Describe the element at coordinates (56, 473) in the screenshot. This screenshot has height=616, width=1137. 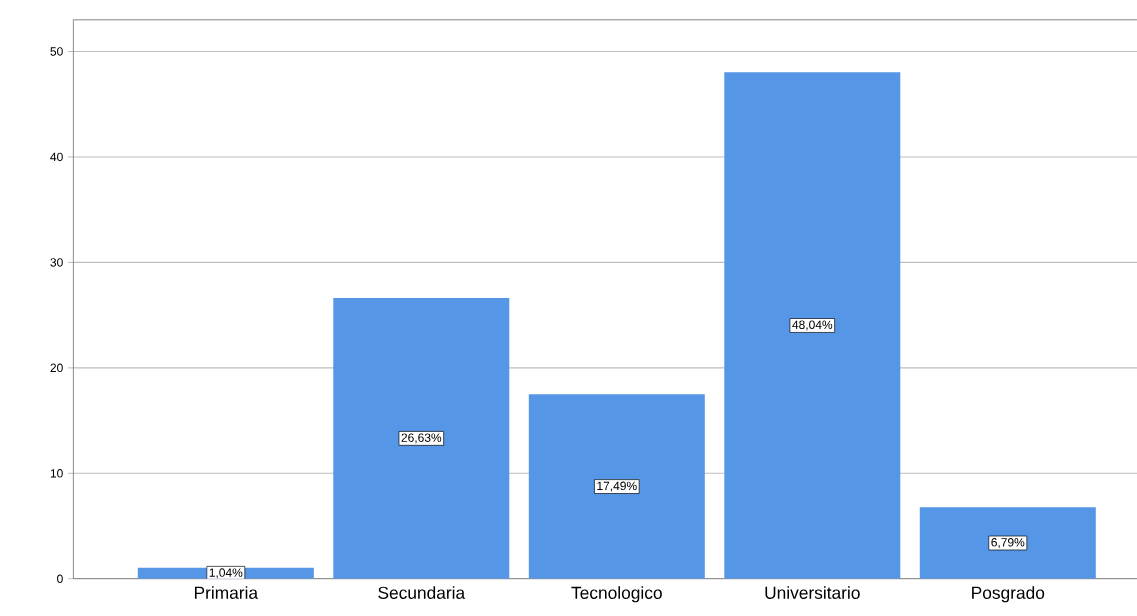
I see `y-tick-label: 10` at that location.